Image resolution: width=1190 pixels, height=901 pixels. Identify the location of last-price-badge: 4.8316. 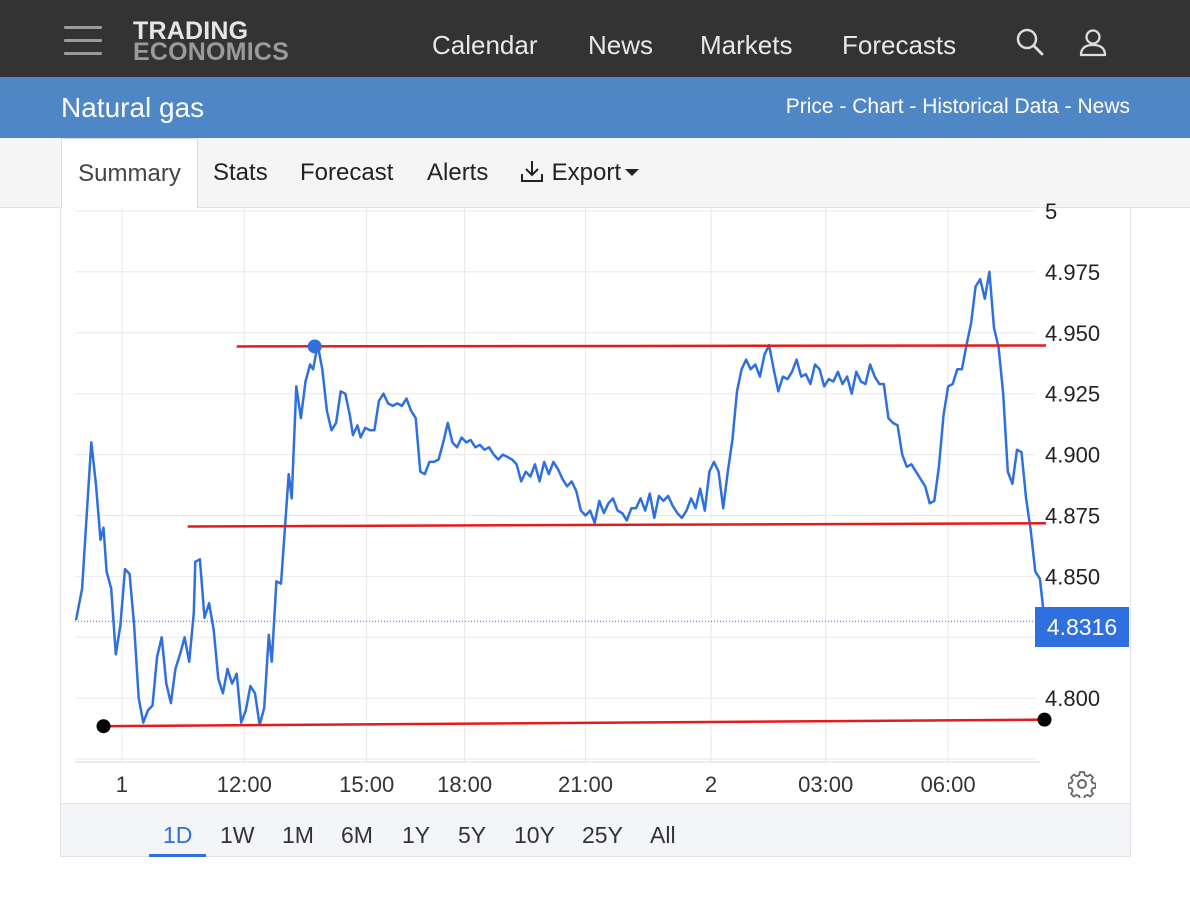
(1082, 627).